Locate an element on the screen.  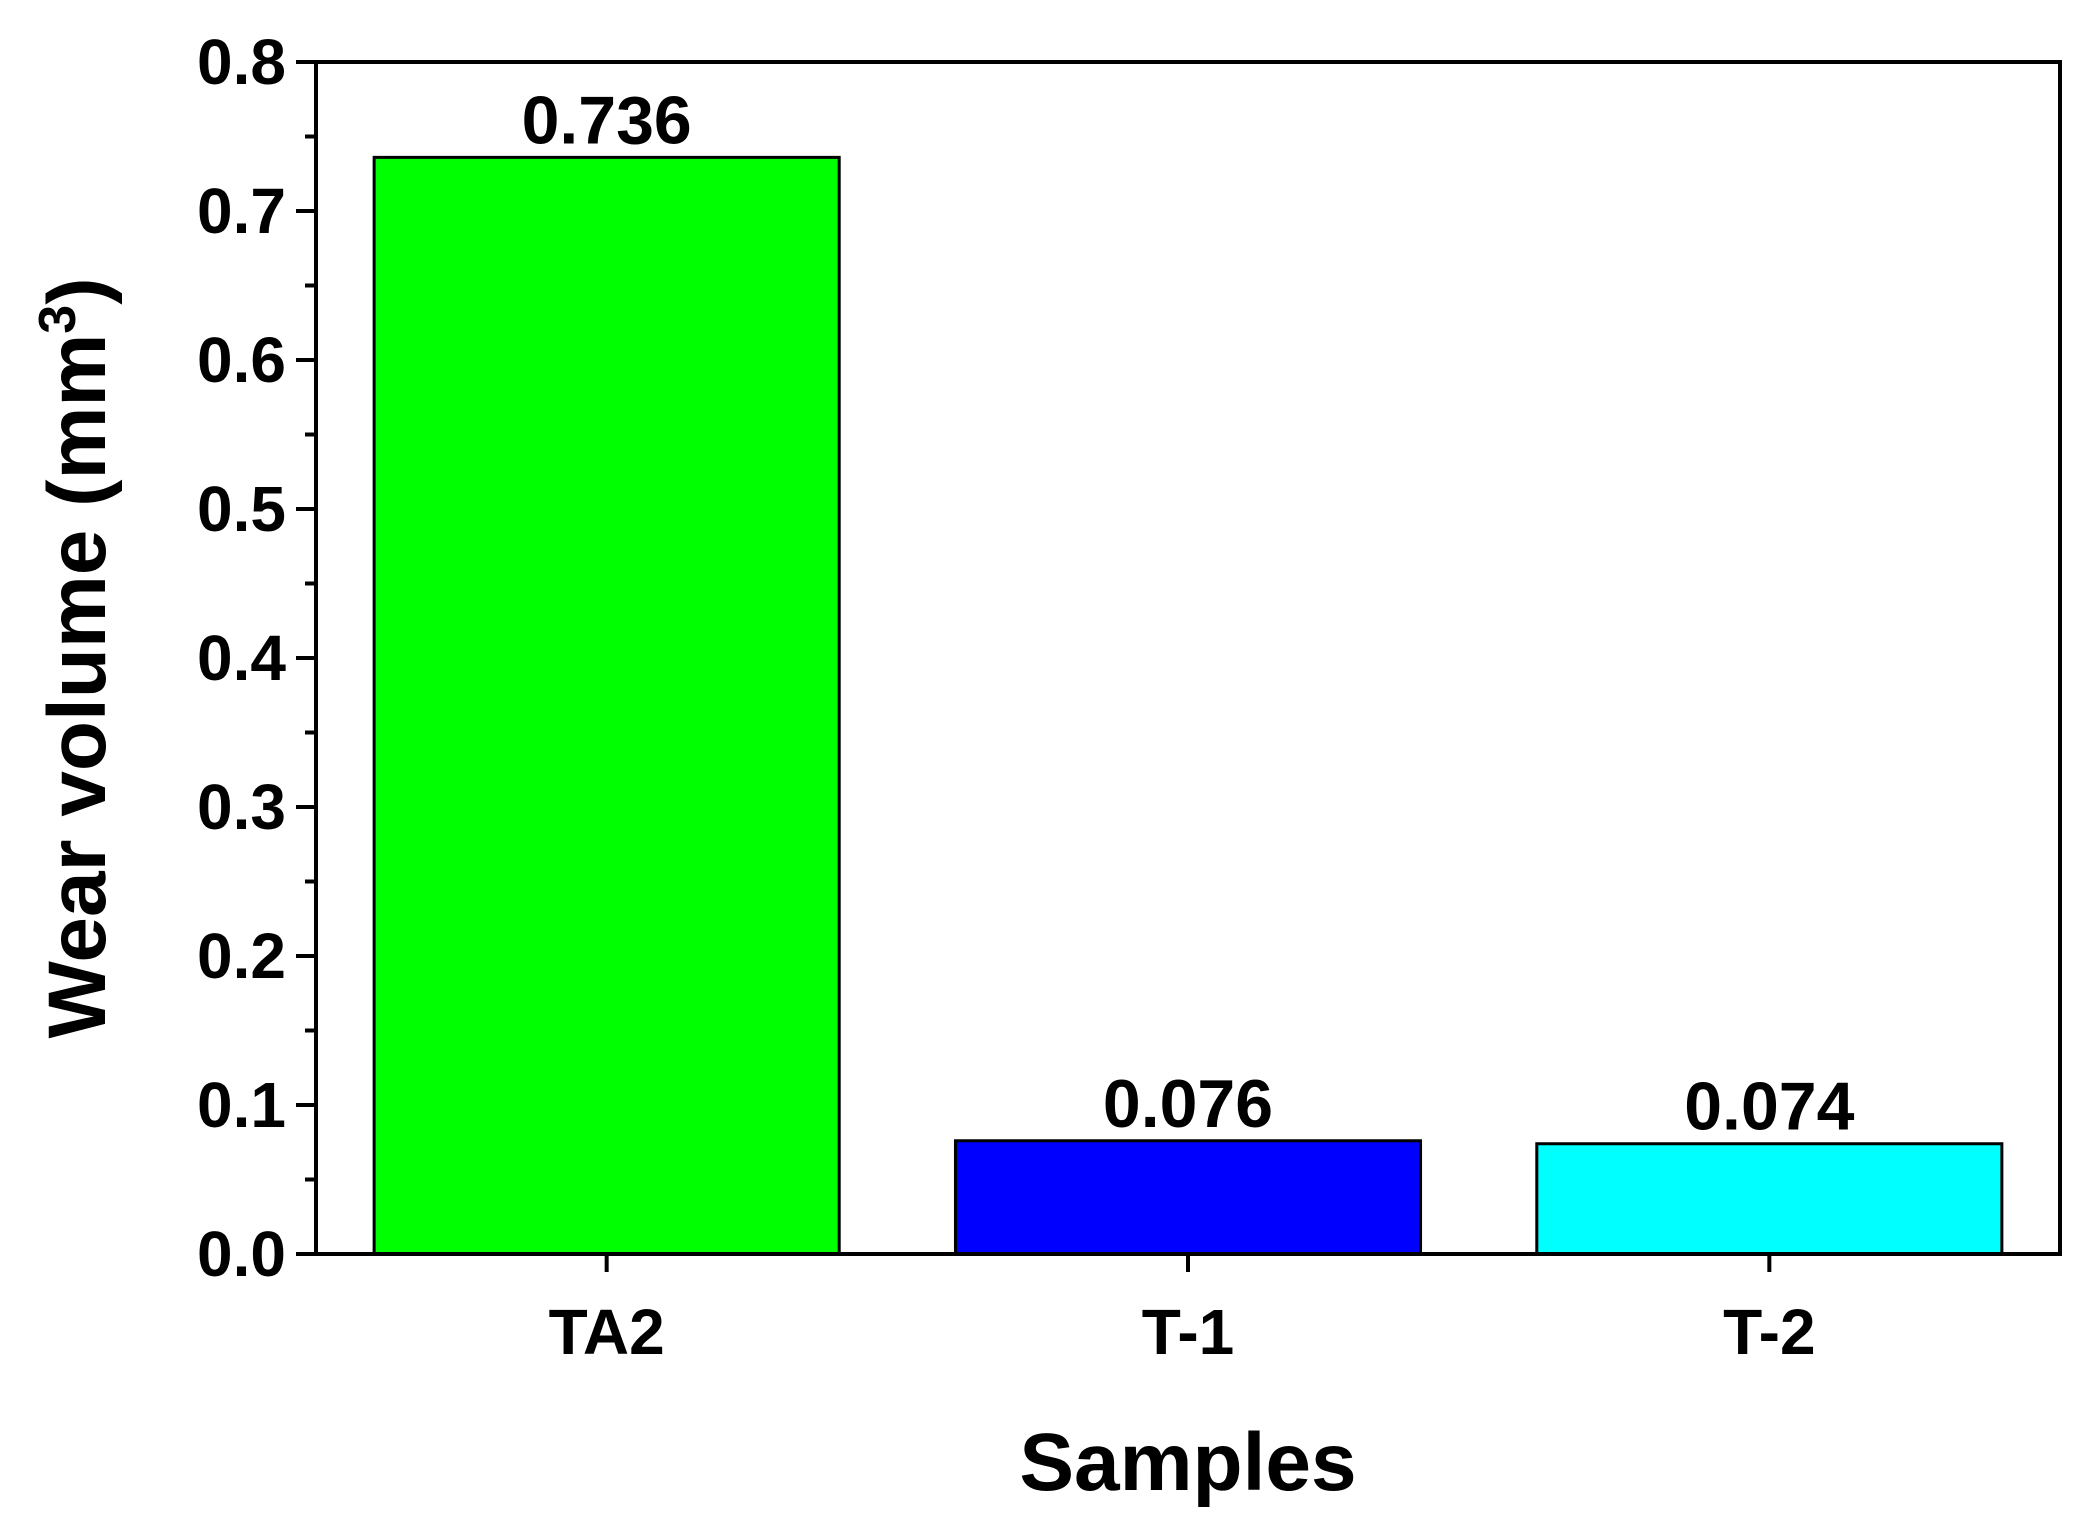
y-tick-label: 0.5 is located at coordinates (241, 509).